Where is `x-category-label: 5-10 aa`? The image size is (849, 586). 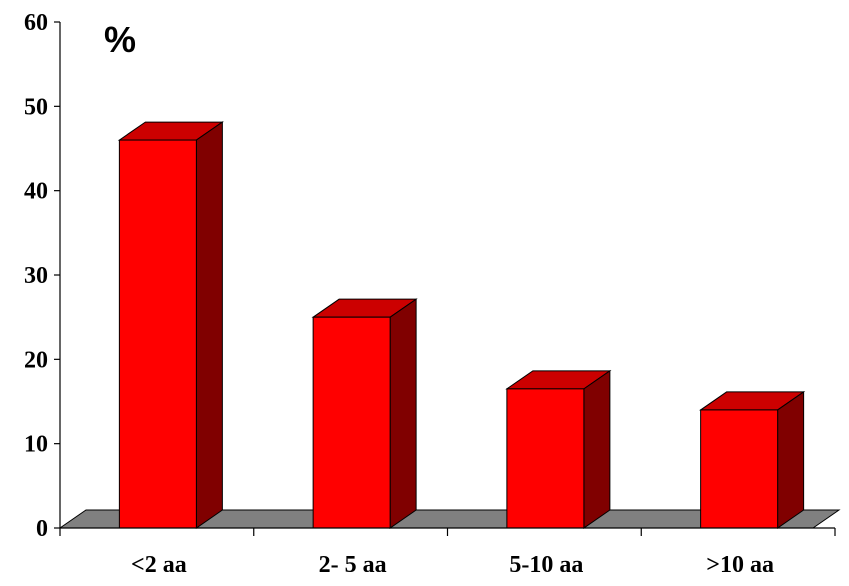
x-category-label: 5-10 aa is located at coordinates (546, 565).